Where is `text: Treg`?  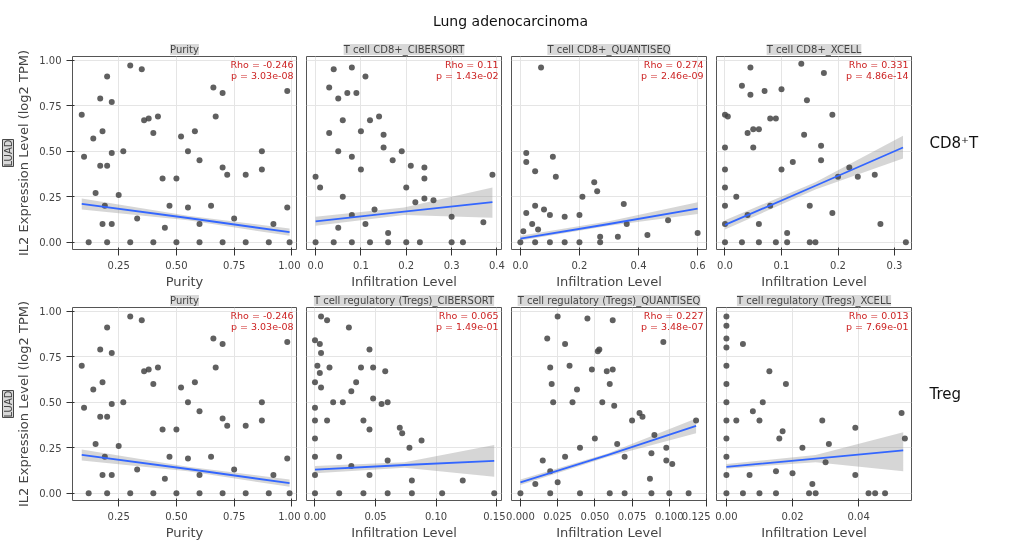
text: Treg is located at coordinates (945, 394).